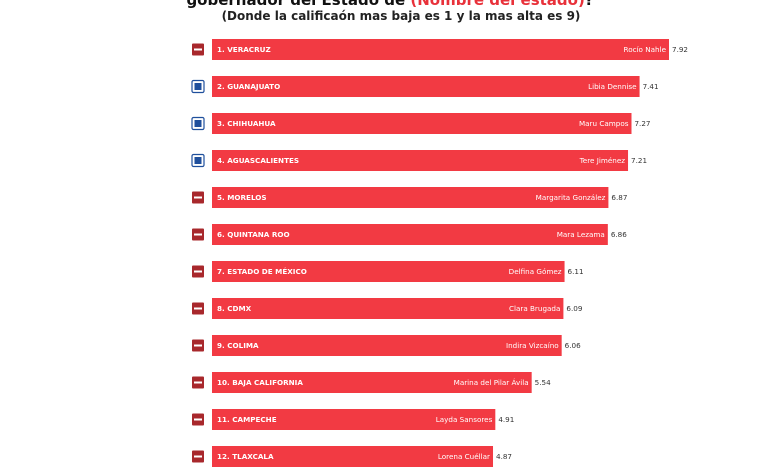  What do you see at coordinates (244, 49) in the screenshot?
I see `category-label: 1. VERACRUZ` at bounding box center [244, 49].